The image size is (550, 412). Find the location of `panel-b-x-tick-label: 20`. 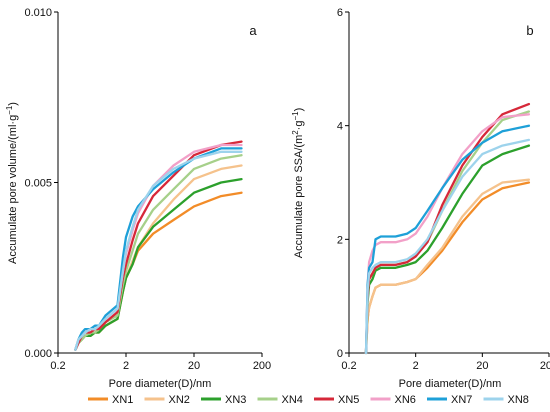

panel-b-x-tick-label: 20 is located at coordinates (482, 366).